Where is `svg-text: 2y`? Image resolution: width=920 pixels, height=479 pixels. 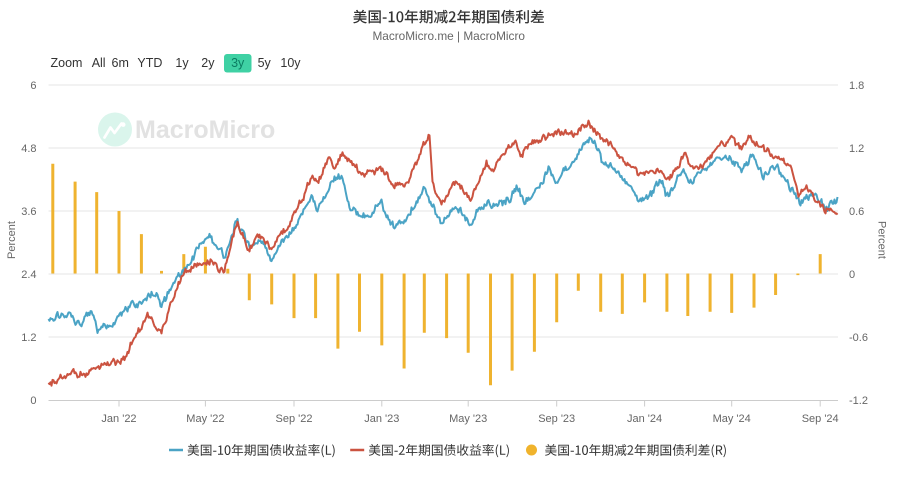 svg-text: 2y is located at coordinates (208, 63).